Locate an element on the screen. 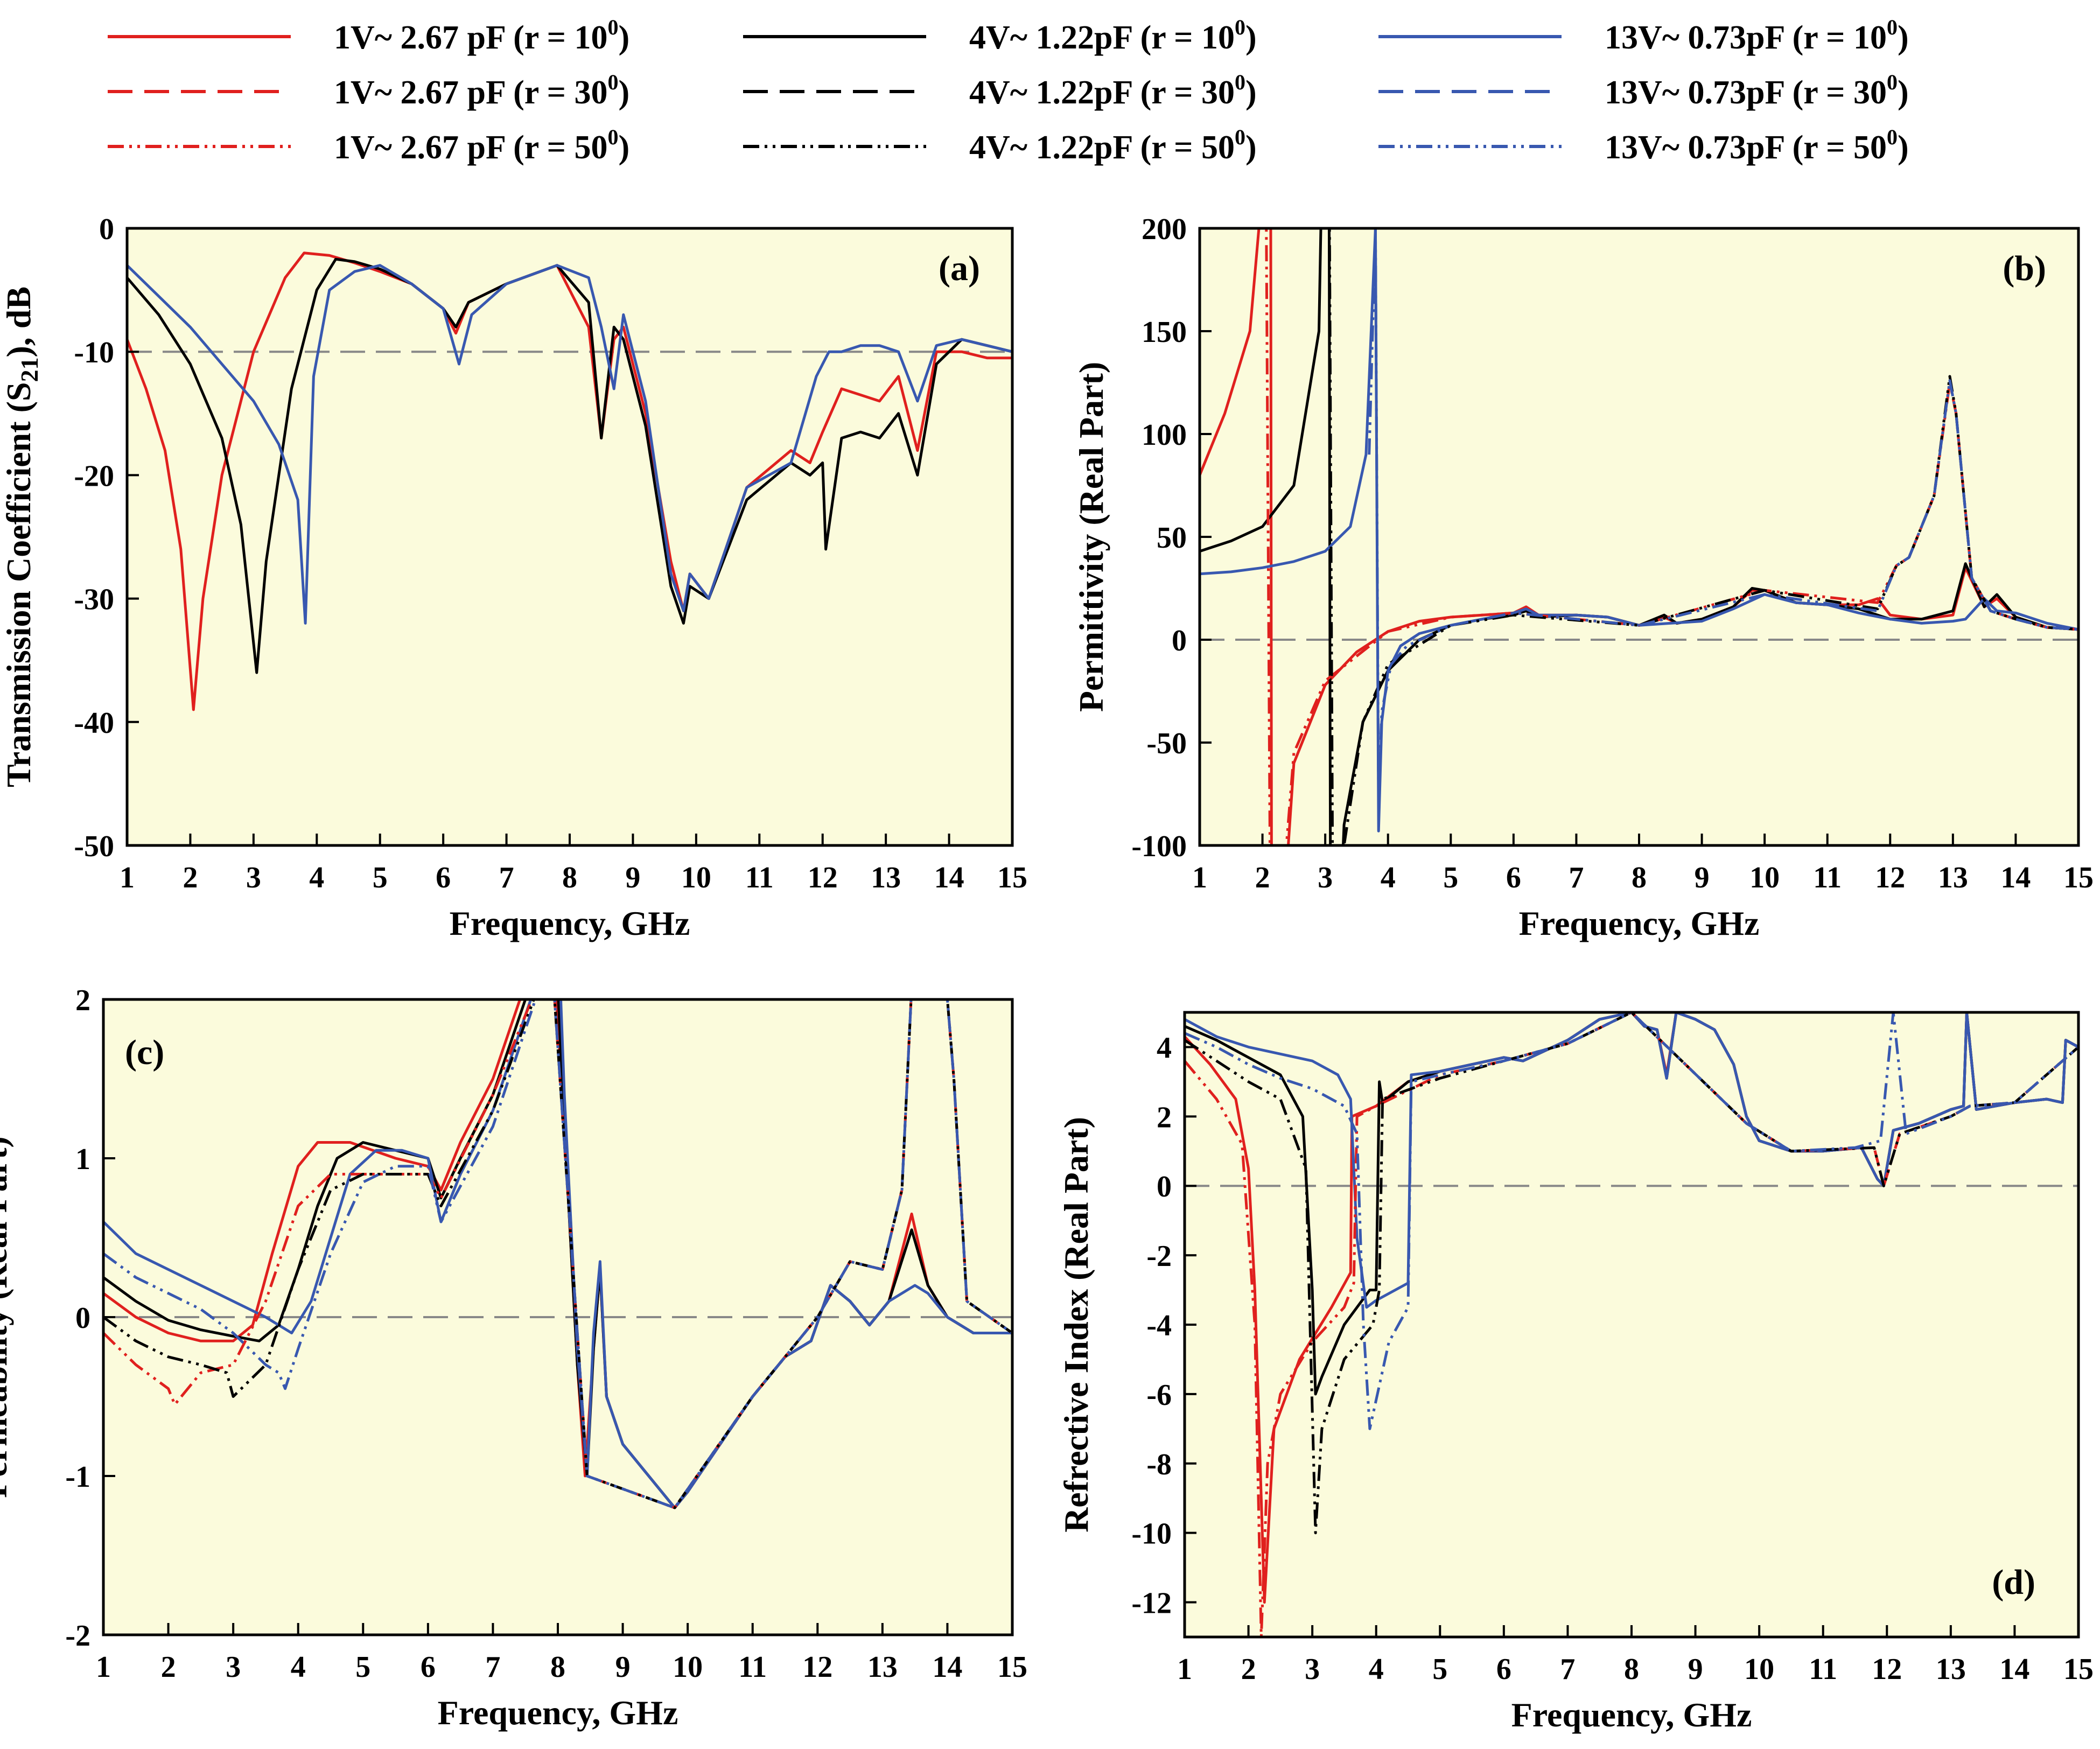 The width and height of the screenshot is (2100, 1749). y-axis-label: Permittivity (Real Part) is located at coordinates (1091, 537).